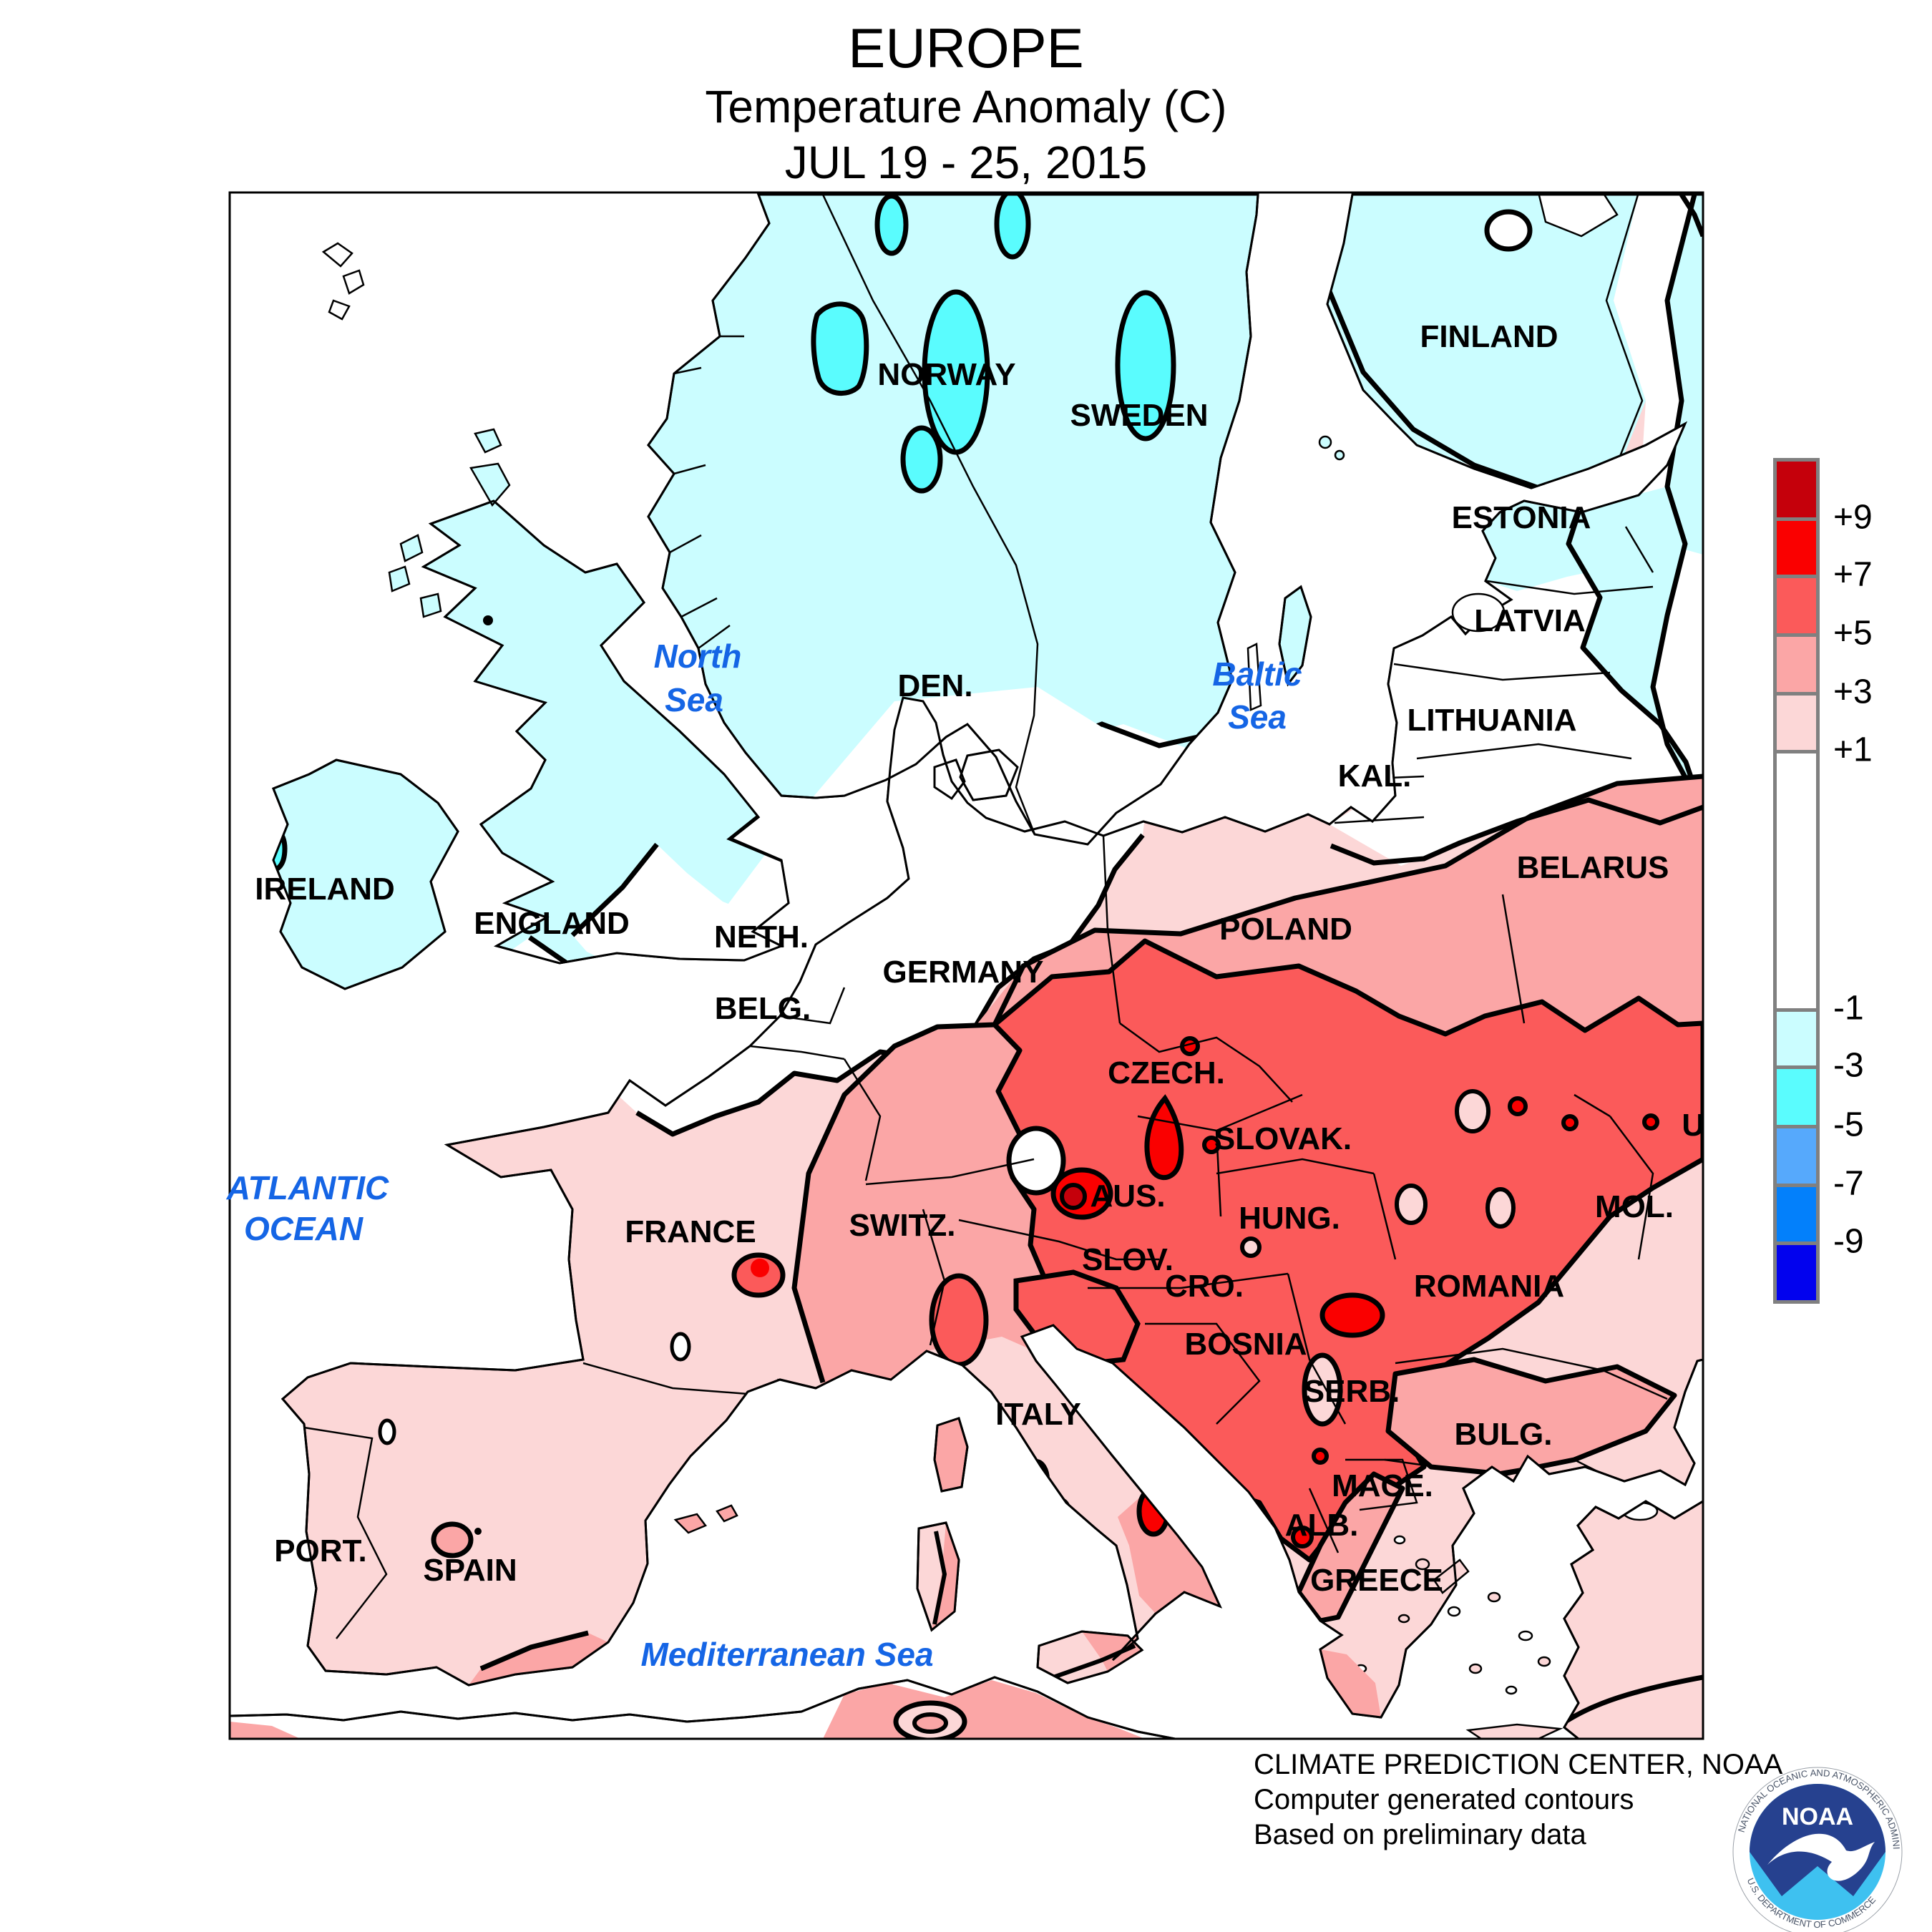 This screenshot has width=1932, height=1932. I want to click on legend-tick: +3, so click(1853, 692).